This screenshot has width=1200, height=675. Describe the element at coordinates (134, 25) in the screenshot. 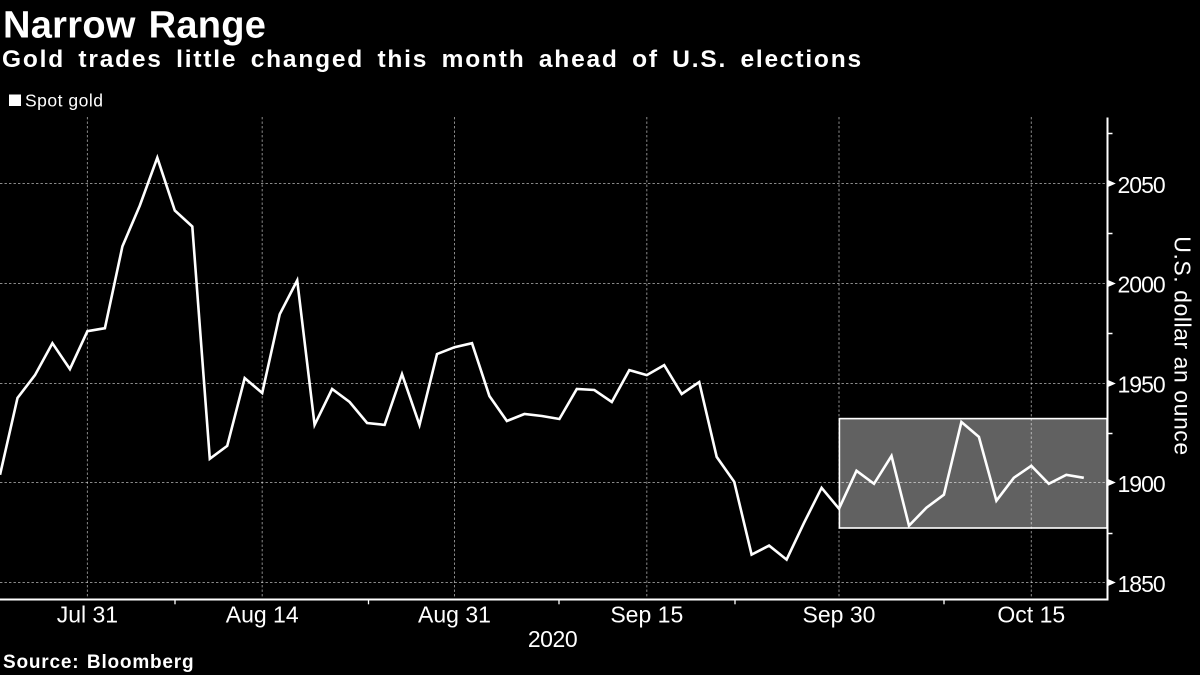

I see `svg-text: Narrow Range` at that location.